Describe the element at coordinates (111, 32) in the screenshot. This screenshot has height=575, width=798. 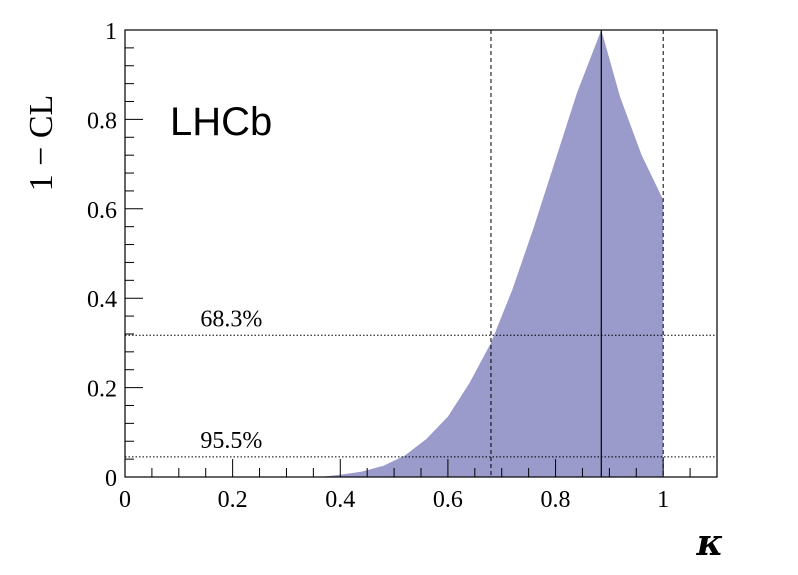
I see `y-tick-label-5: 1` at that location.